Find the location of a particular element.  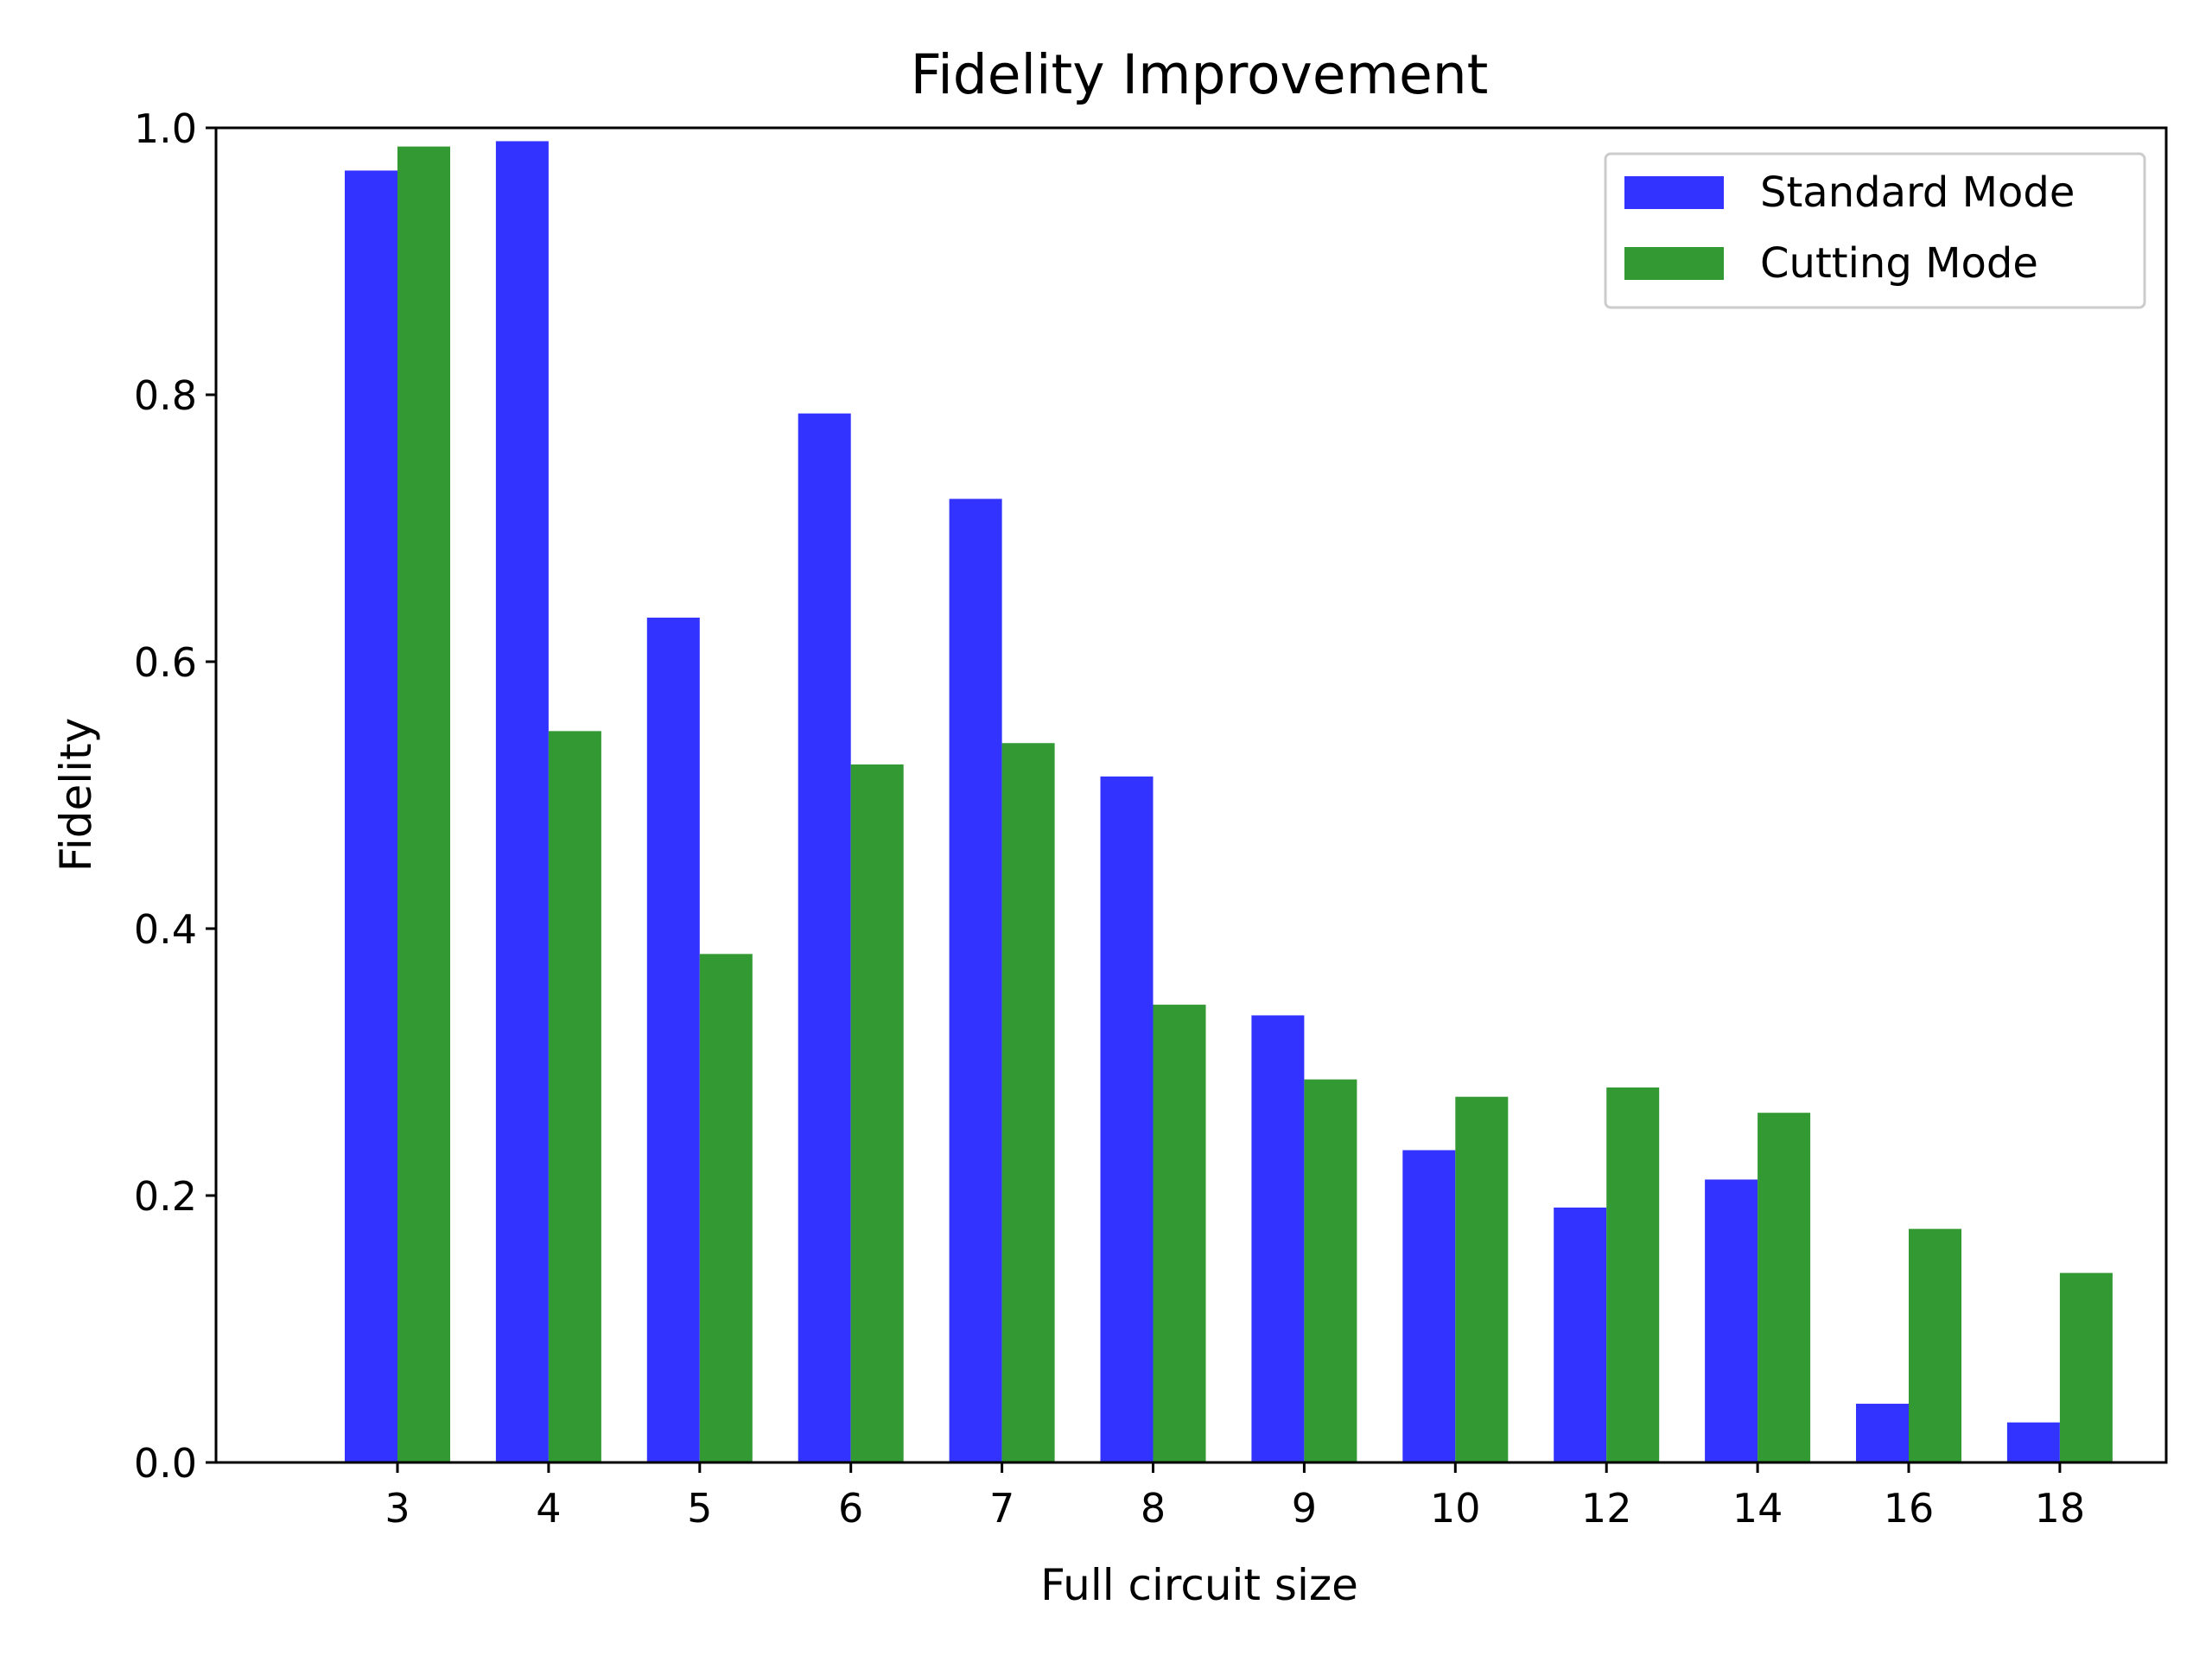

y-tick-label: 0.8 is located at coordinates (165, 395).